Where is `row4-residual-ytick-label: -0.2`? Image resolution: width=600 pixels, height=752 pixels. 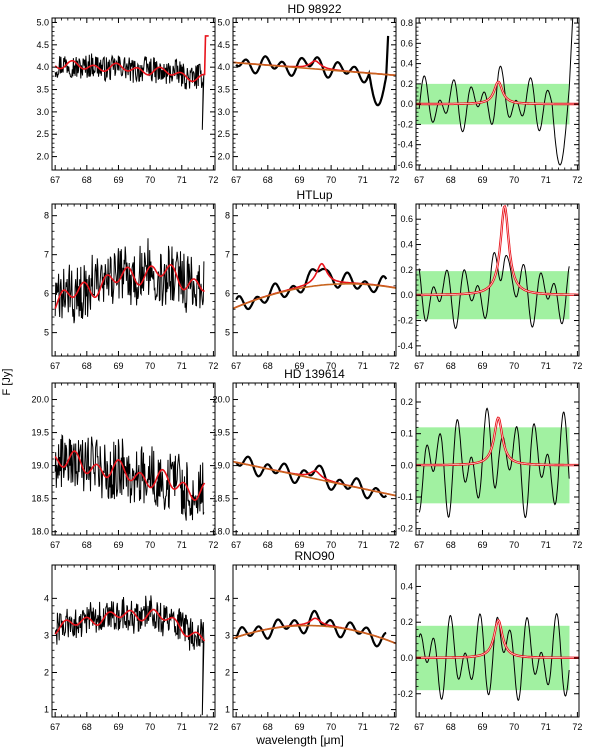
row4-residual-ytick-label: -0.2 is located at coordinates (405, 694).